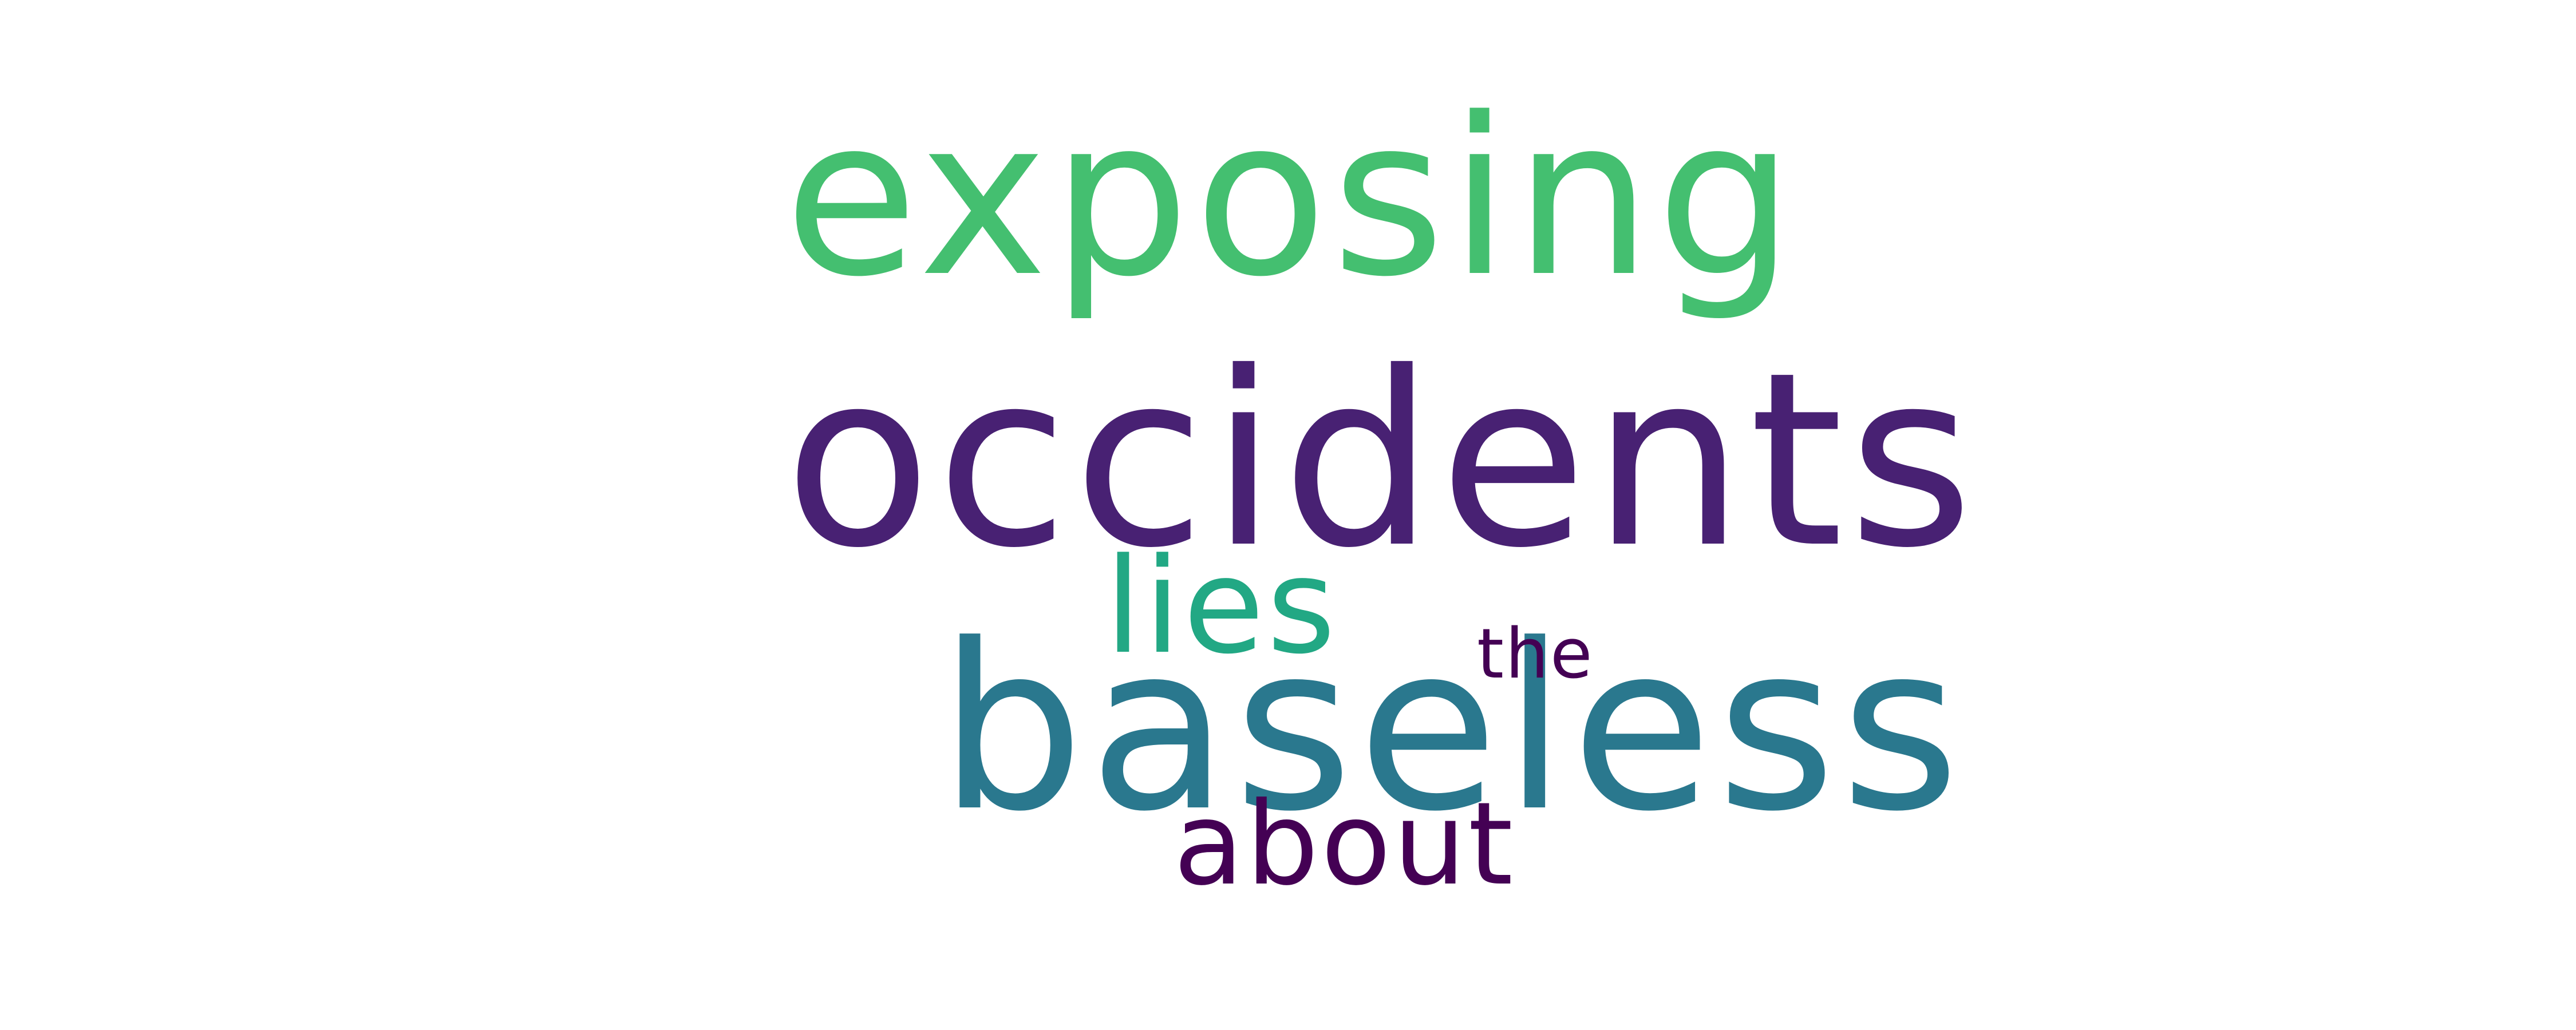 This screenshot has width=2576, height=1030. What do you see at coordinates (1452, 729) in the screenshot?
I see `word-baseless: baseless` at bounding box center [1452, 729].